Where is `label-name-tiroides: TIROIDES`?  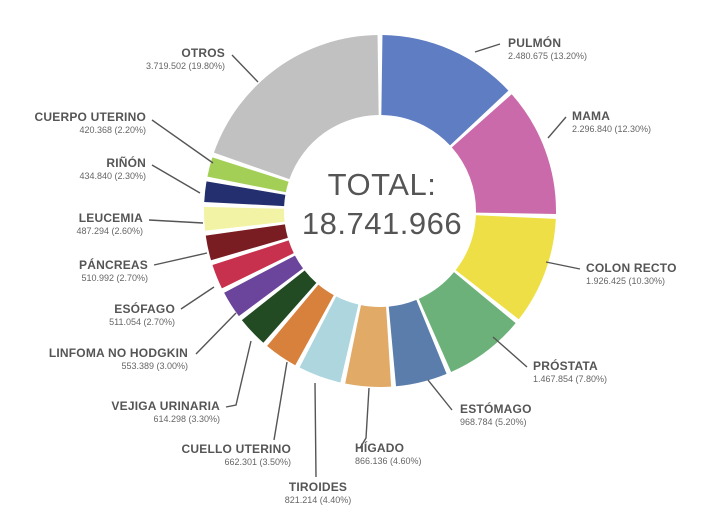 label-name-tiroides: TIROIDES is located at coordinates (318, 487).